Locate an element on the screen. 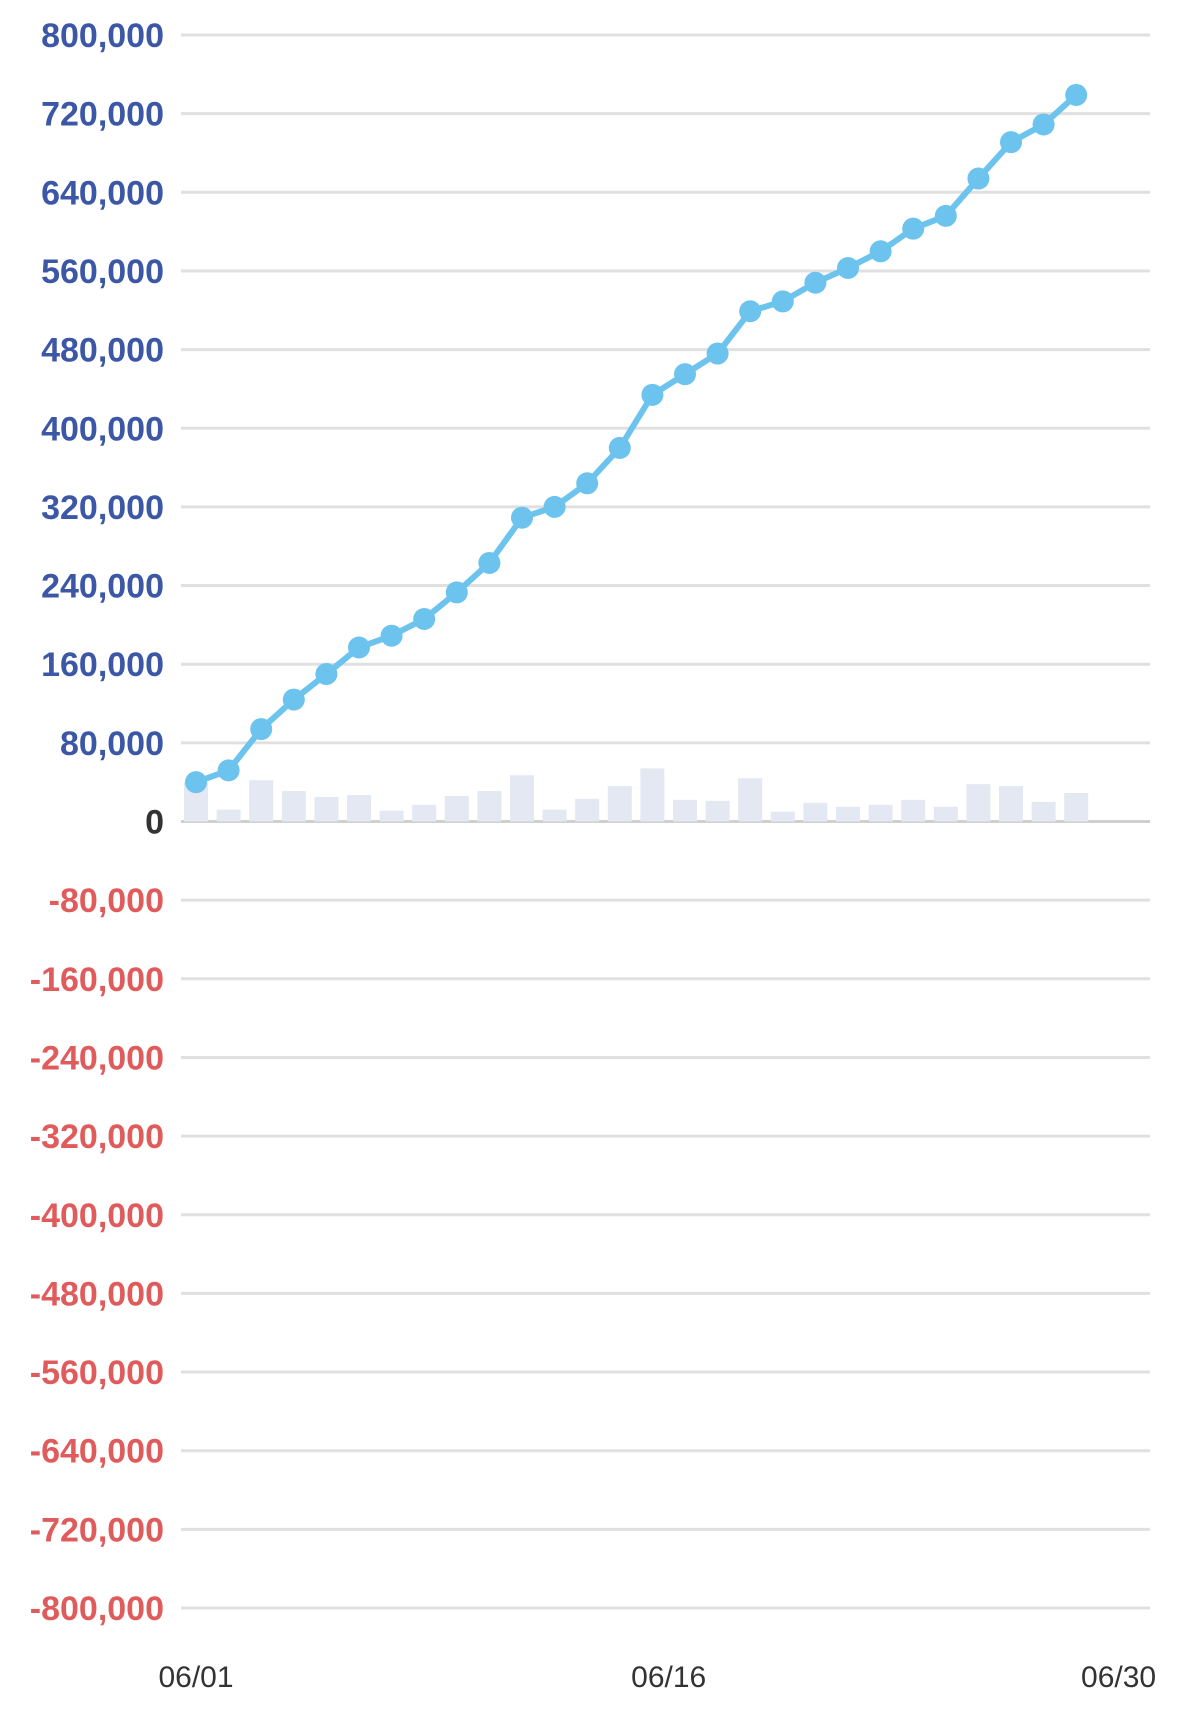 Image resolution: width=1179 pixels, height=1726 pixels. y-tick-label: -80,000 is located at coordinates (106, 901).